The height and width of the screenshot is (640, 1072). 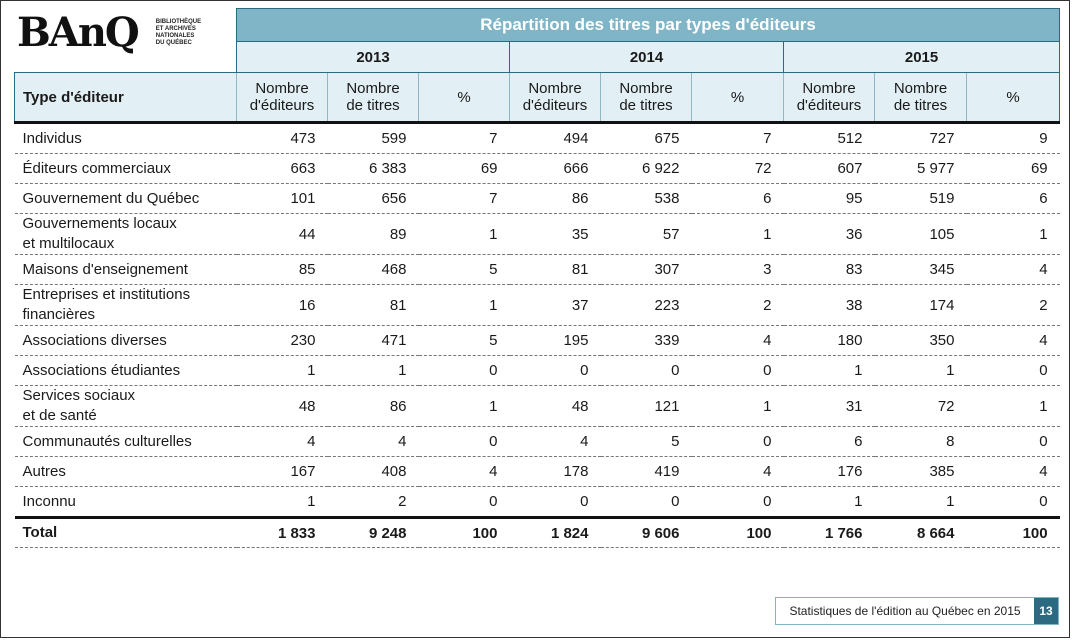 I want to click on year-header-2013: 2013, so click(x=373, y=57).